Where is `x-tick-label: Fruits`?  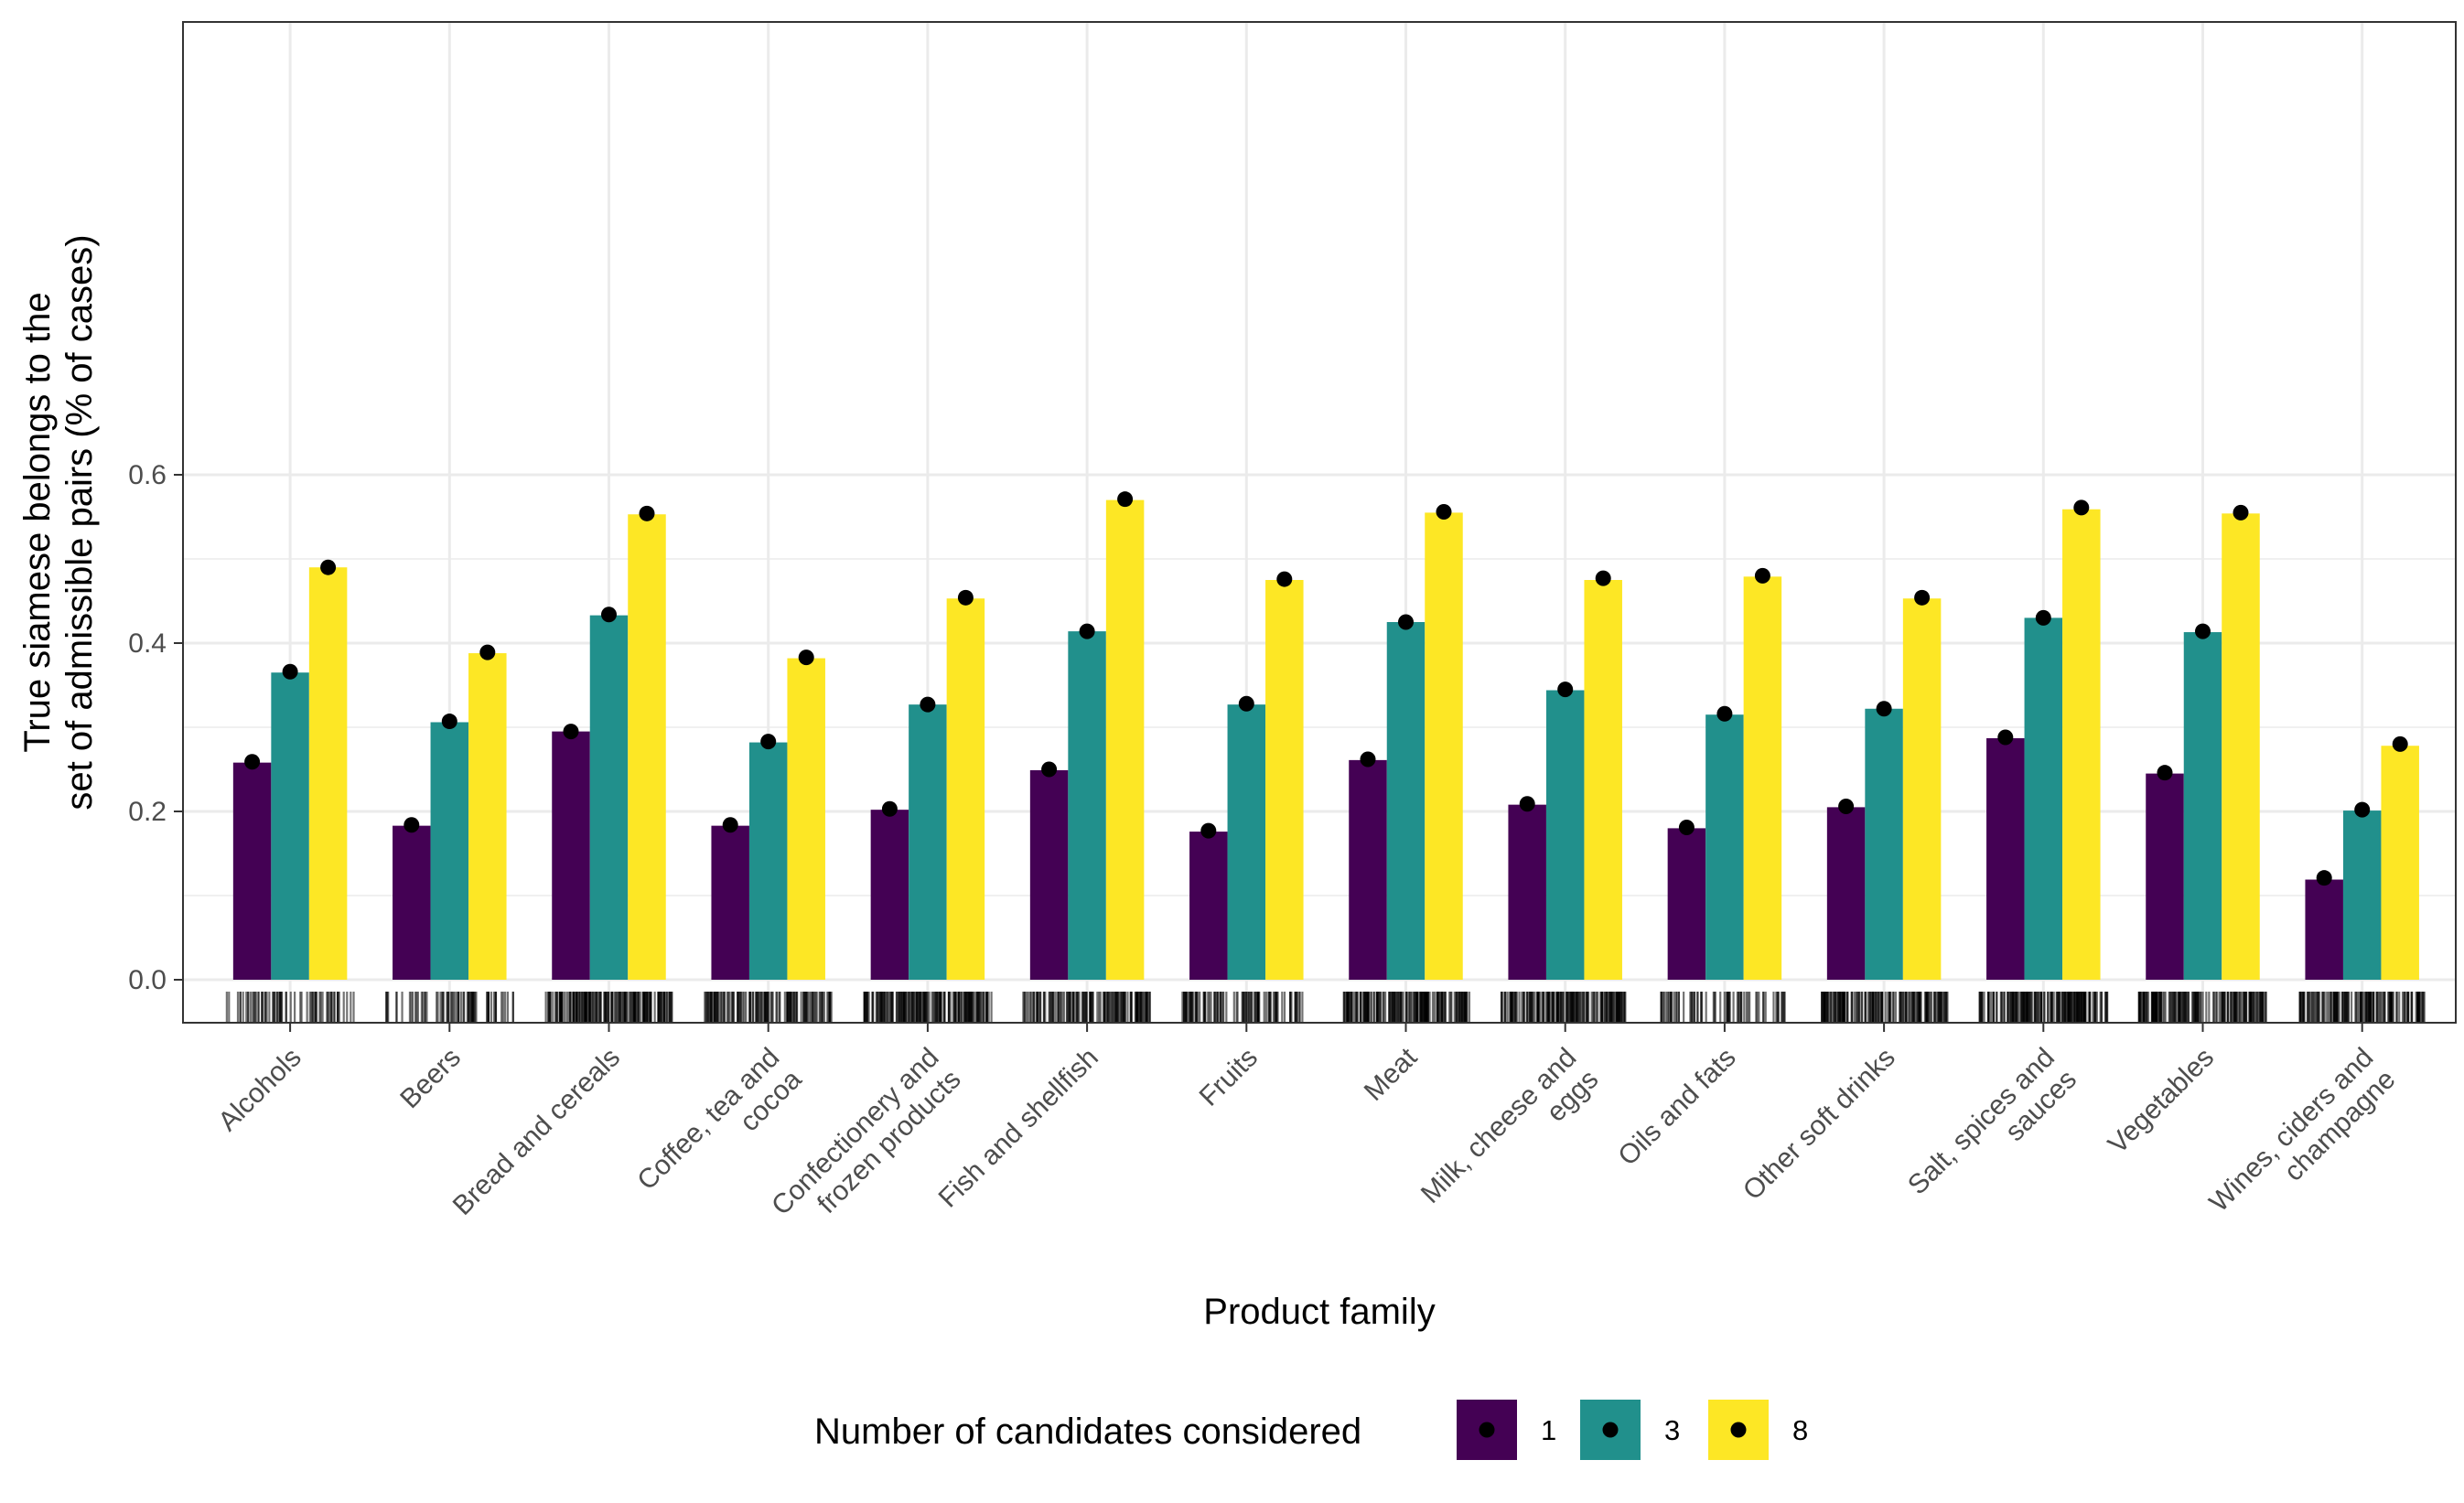 x-tick-label: Fruits is located at coordinates (1229, 1076).